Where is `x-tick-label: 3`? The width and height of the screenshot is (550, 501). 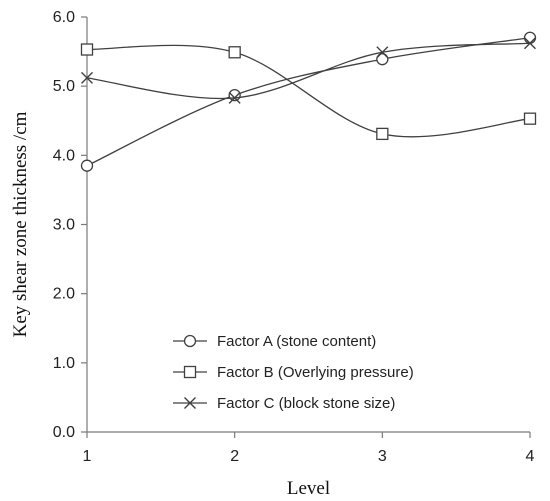
x-tick-label: 3 is located at coordinates (382, 456).